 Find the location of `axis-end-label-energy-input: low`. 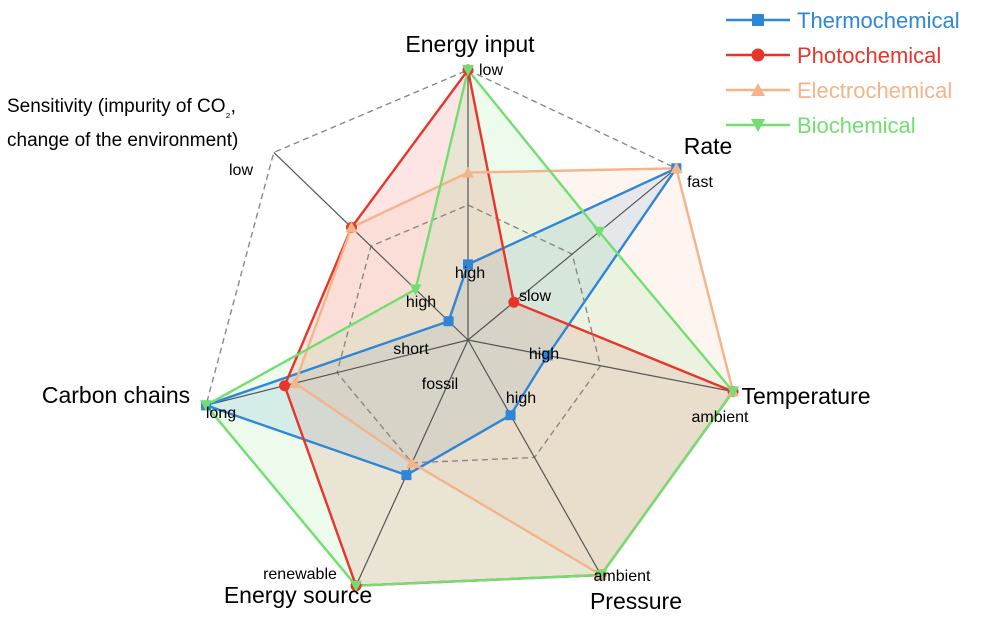

axis-end-label-energy-input: low is located at coordinates (491, 70).